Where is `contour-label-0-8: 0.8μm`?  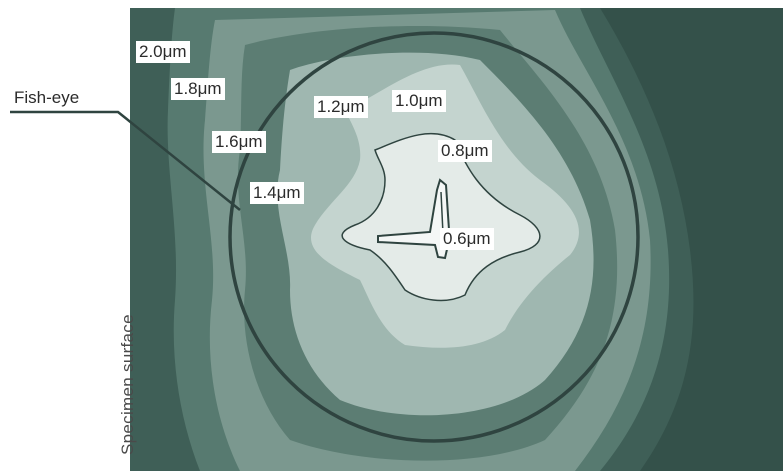
contour-label-0-8: 0.8μm is located at coordinates (465, 151).